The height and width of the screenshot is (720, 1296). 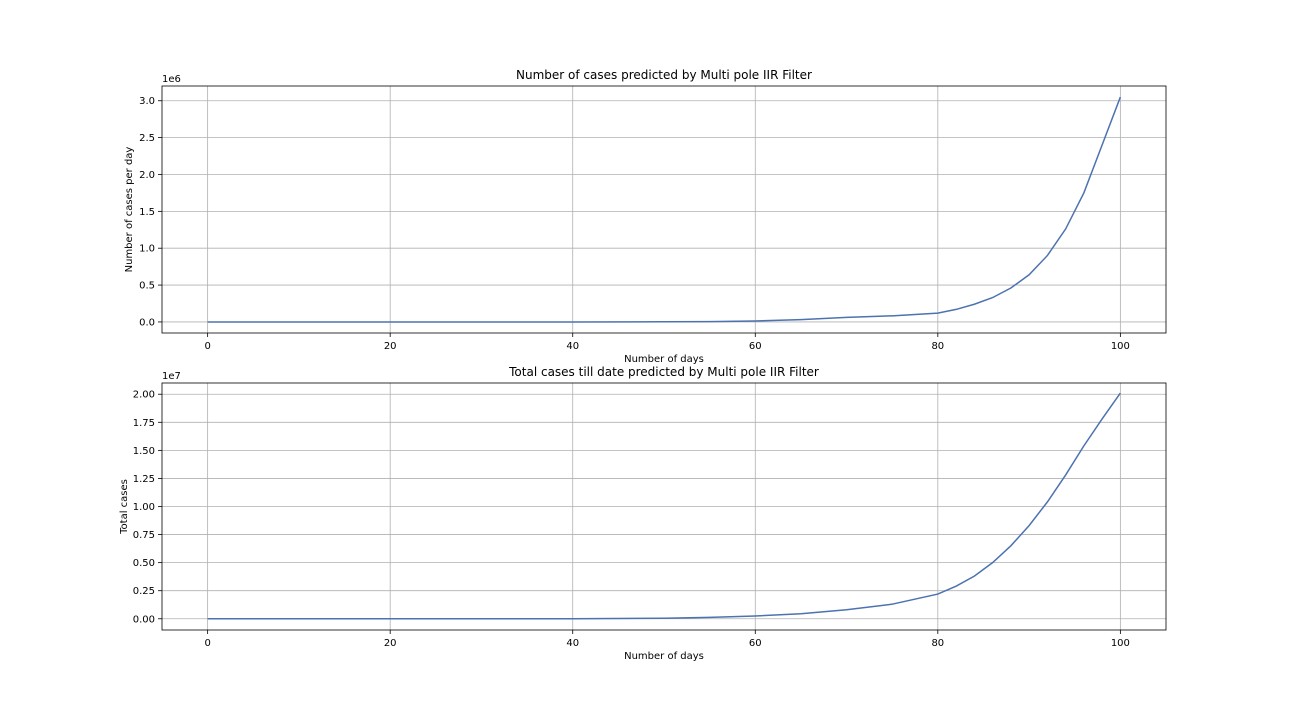 What do you see at coordinates (147, 212) in the screenshot?
I see `y-tick-label: 1.5` at bounding box center [147, 212].